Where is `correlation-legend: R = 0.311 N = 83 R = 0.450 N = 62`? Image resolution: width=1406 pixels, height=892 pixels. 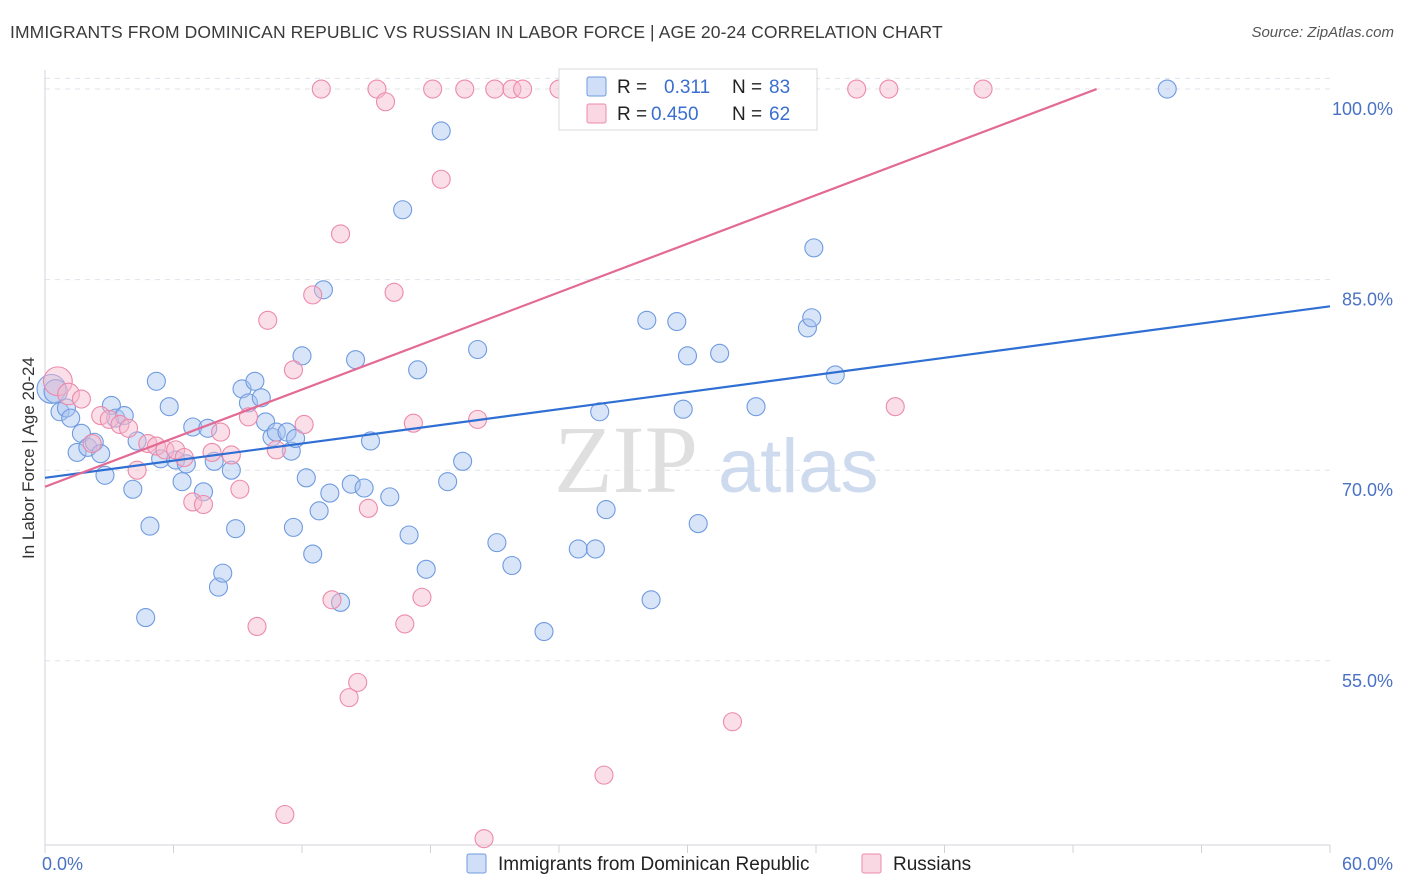
correlation-legend: R = 0.311 N = 83 R = 0.450 N = 62 is located at coordinates (688, 99).